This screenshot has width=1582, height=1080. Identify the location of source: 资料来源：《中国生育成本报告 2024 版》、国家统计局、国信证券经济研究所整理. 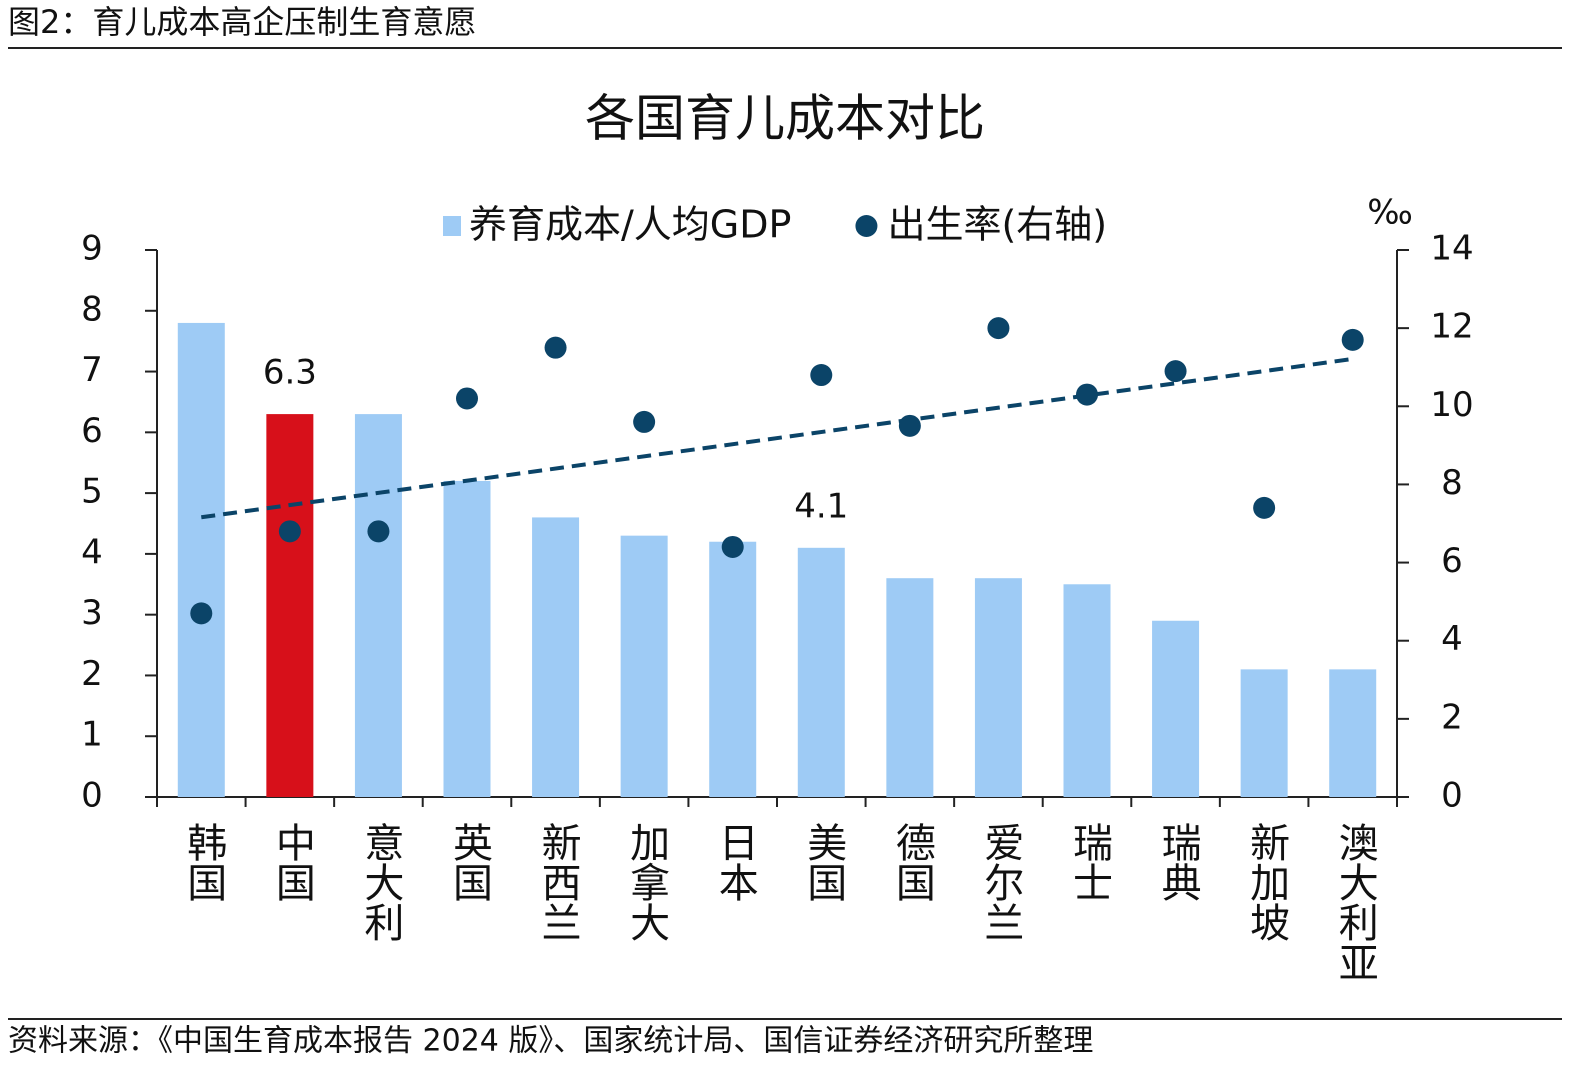
(550, 1041).